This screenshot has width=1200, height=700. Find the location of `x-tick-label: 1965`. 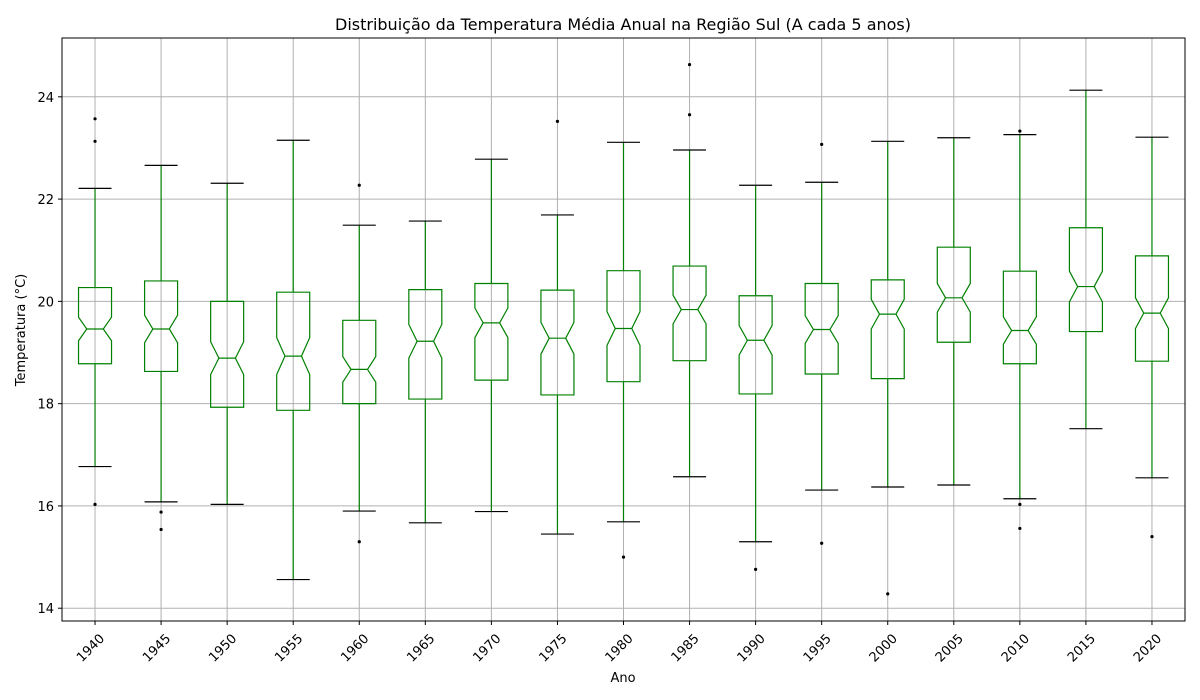

x-tick-label: 1965 is located at coordinates (421, 648).